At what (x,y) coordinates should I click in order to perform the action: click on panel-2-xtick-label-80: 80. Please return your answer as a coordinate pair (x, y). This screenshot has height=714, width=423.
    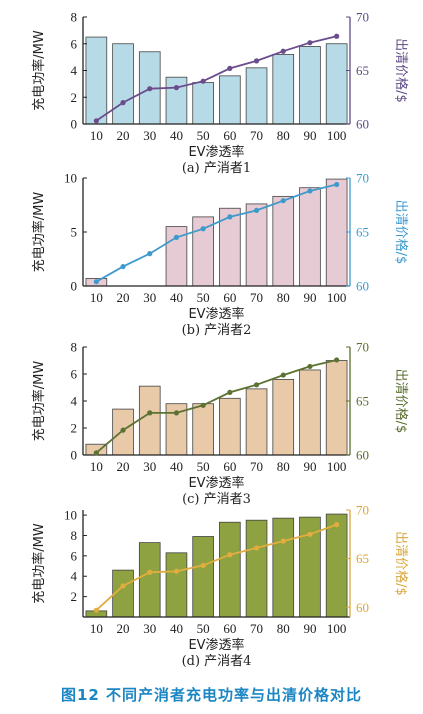
    Looking at the image, I should click on (283, 297).